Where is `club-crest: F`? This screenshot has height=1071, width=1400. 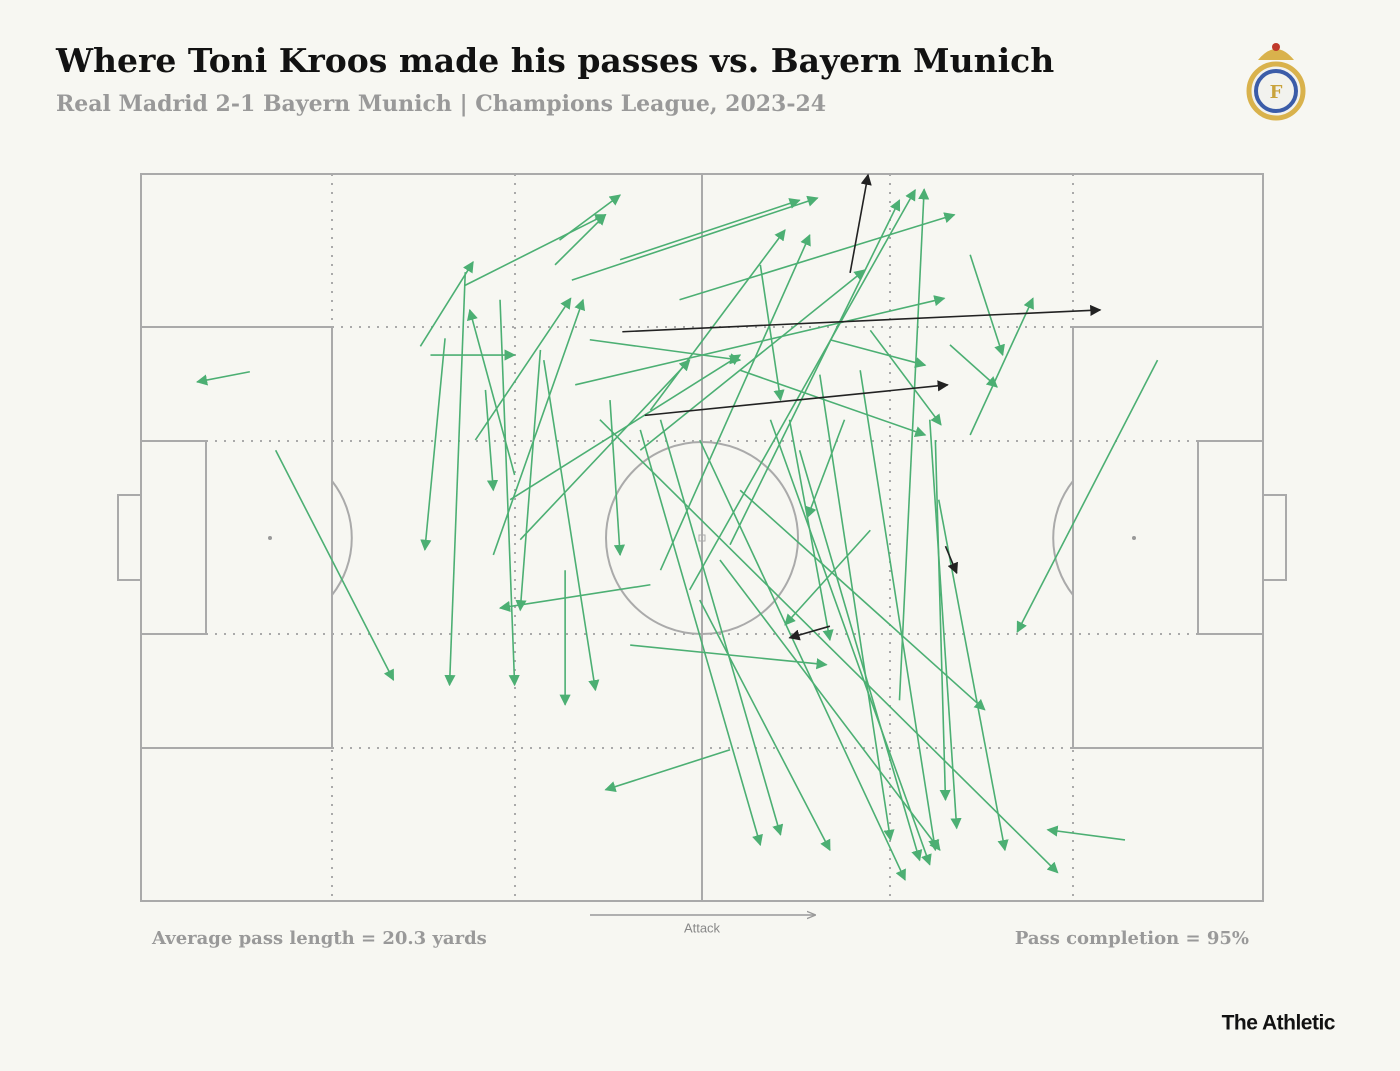 club-crest: F is located at coordinates (1276, 82).